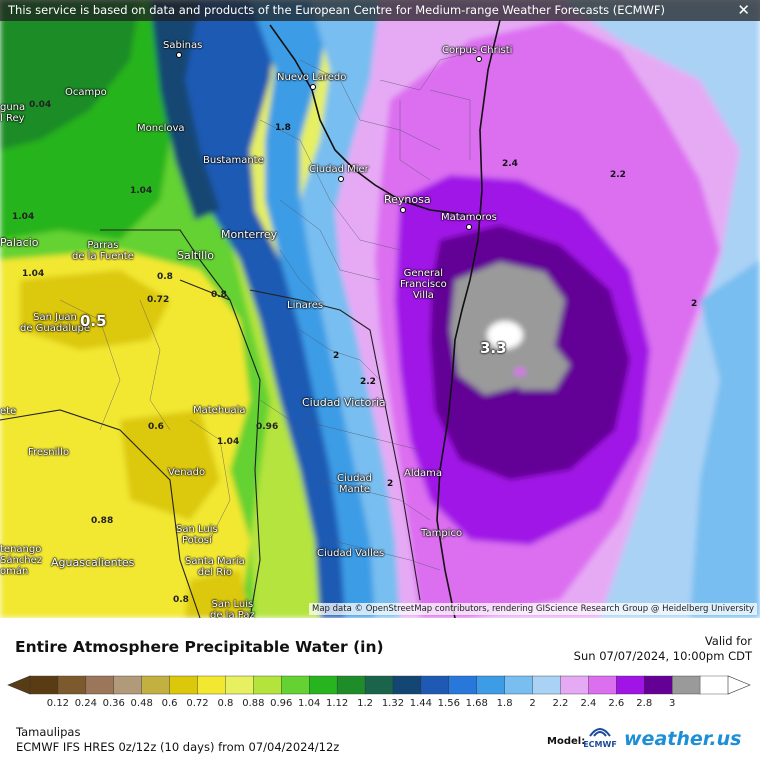 The width and height of the screenshot is (760, 760). What do you see at coordinates (309, 703) in the screenshot?
I see `scale-tick-label: 1.04` at bounding box center [309, 703].